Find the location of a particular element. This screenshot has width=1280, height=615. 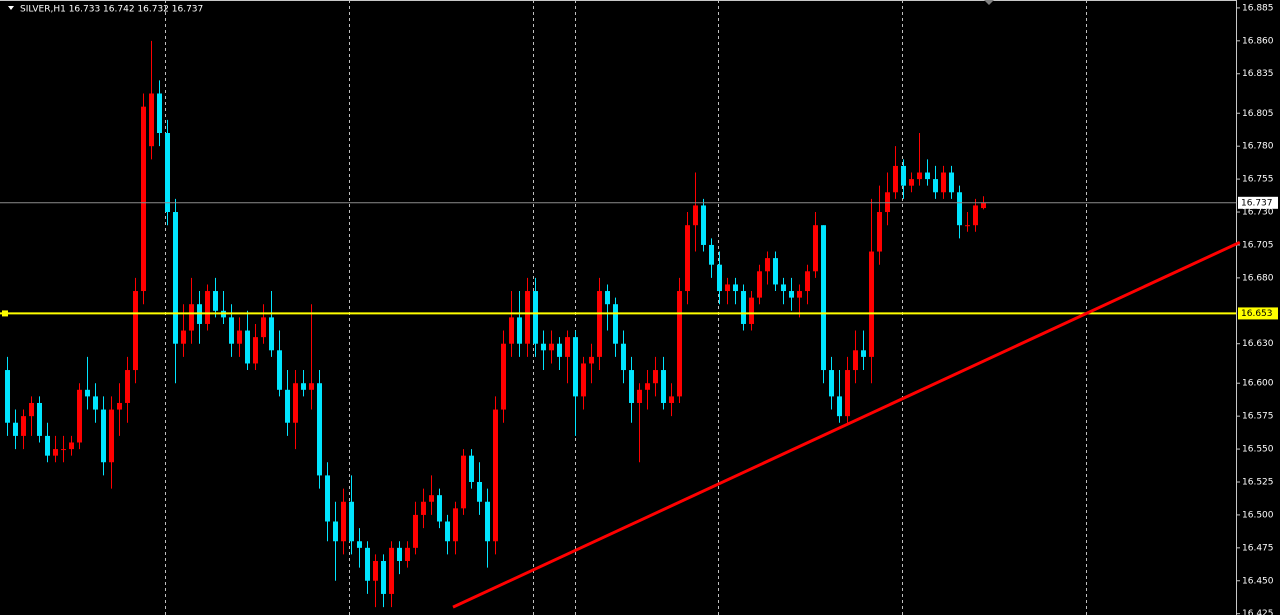

y-tick-label: 16.885 is located at coordinates (1258, 8).